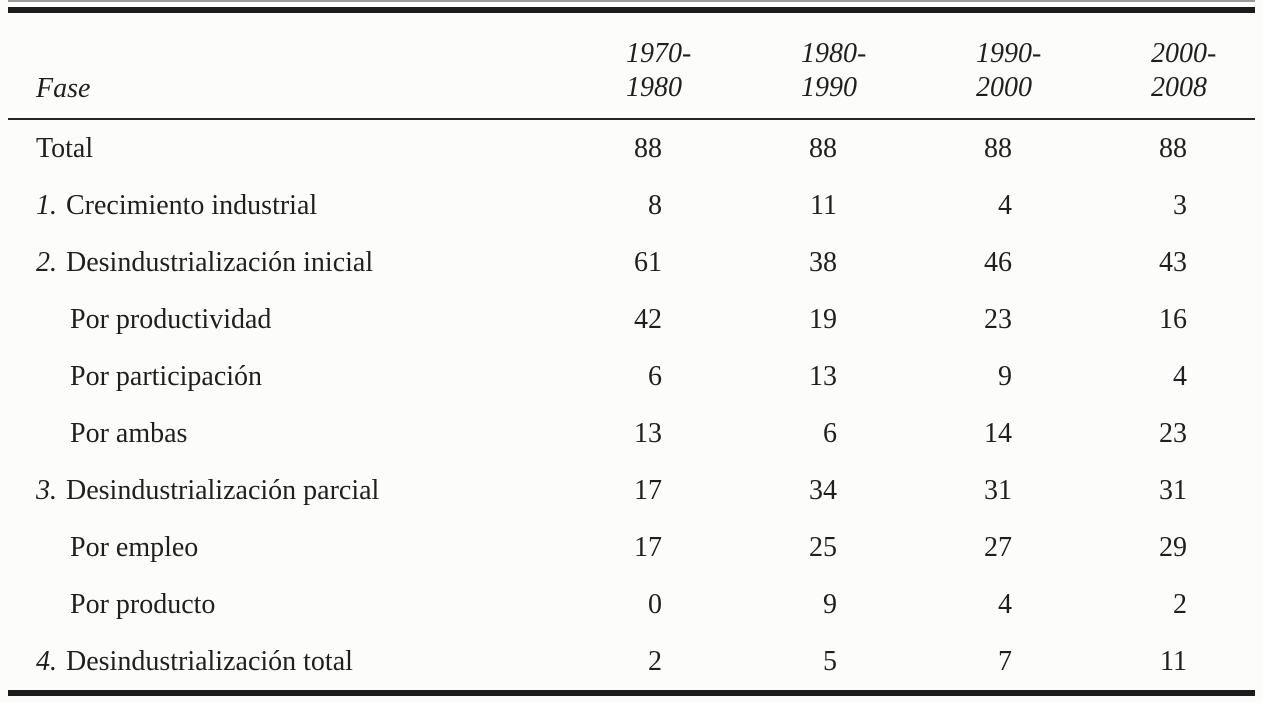 This screenshot has height=703, width=1263. What do you see at coordinates (1180, 205) in the screenshot?
I see `cell-value: 3` at bounding box center [1180, 205].